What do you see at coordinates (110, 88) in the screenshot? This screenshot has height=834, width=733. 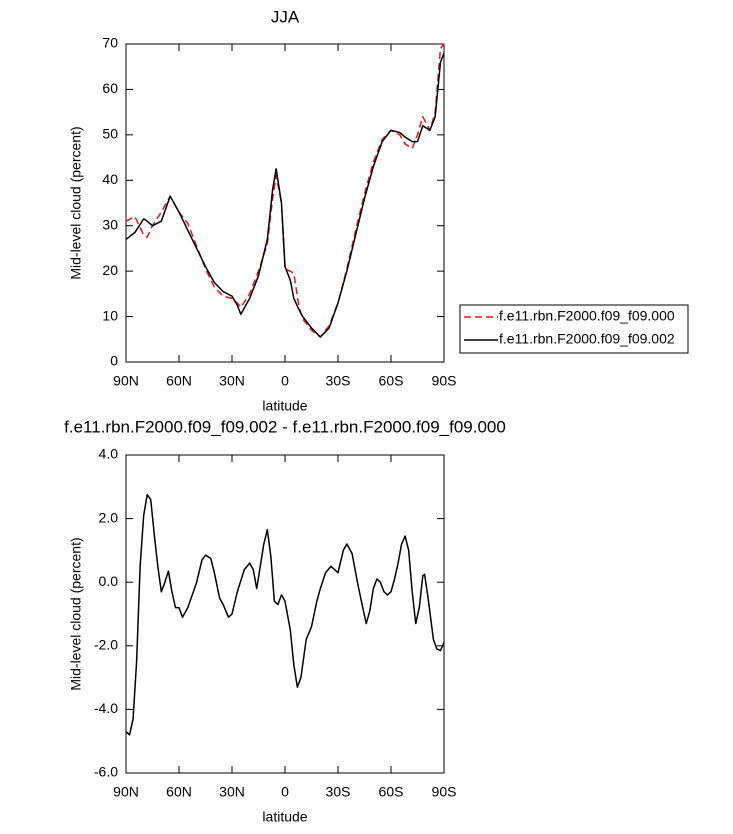 I see `y-tick-label: 60` at bounding box center [110, 88].